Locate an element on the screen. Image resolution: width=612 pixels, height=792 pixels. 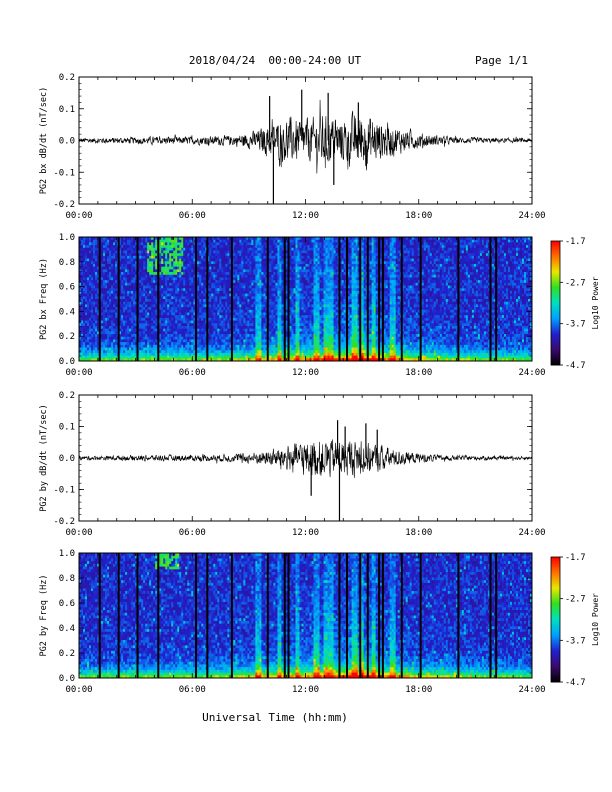
figure-title: 2018/04/24 00:00-24:00 UT is located at coordinates (275, 60).